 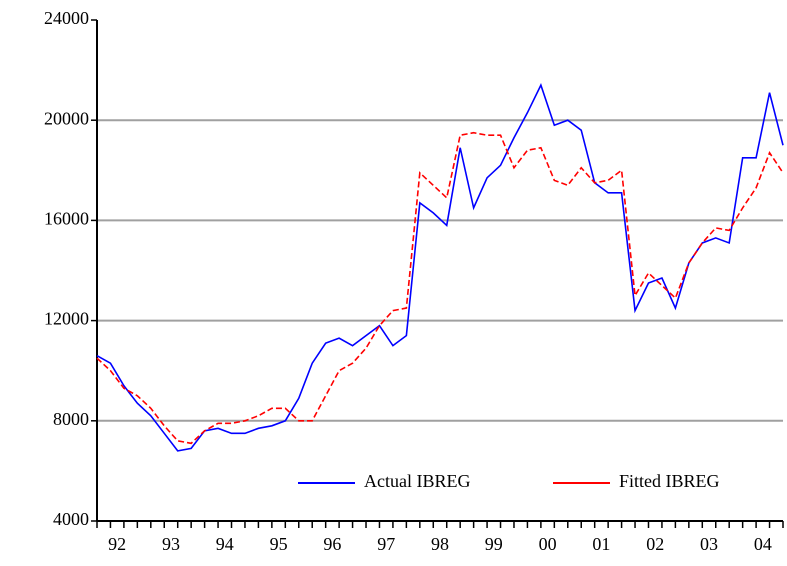 What do you see at coordinates (117, 544) in the screenshot?
I see `x-tick-label: 92` at bounding box center [117, 544].